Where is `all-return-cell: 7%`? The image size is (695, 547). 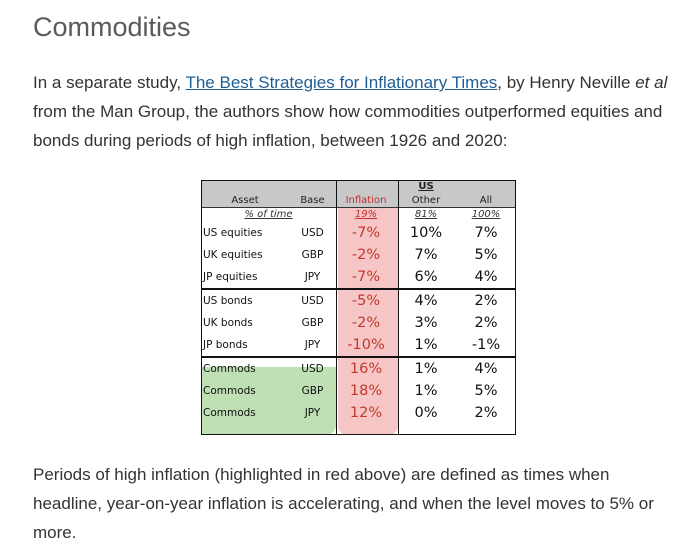
all-return-cell: 7% is located at coordinates (486, 233).